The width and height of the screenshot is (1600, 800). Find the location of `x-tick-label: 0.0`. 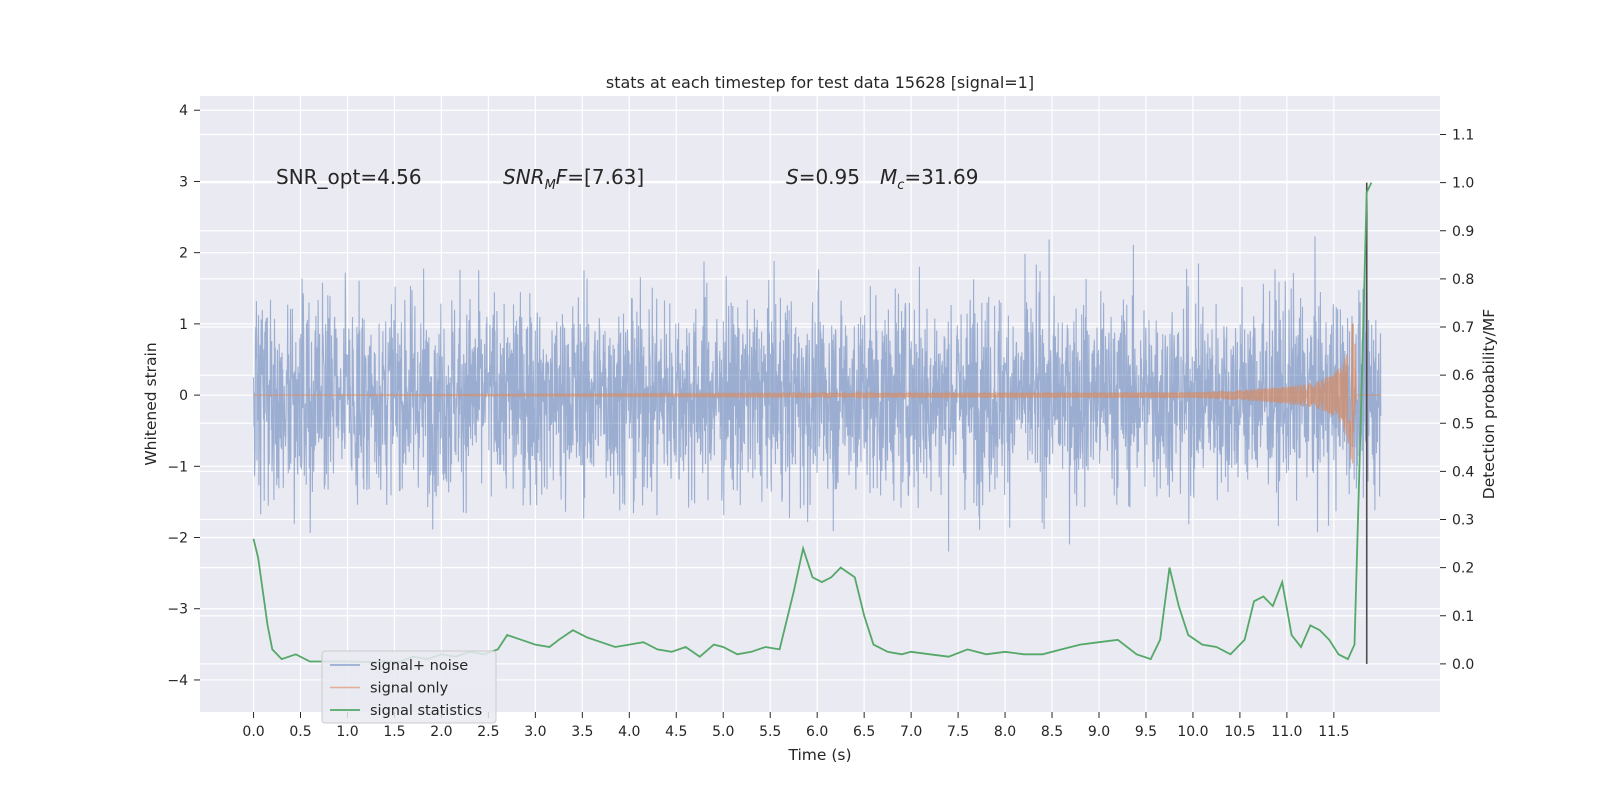

x-tick-label: 0.0 is located at coordinates (253, 732).